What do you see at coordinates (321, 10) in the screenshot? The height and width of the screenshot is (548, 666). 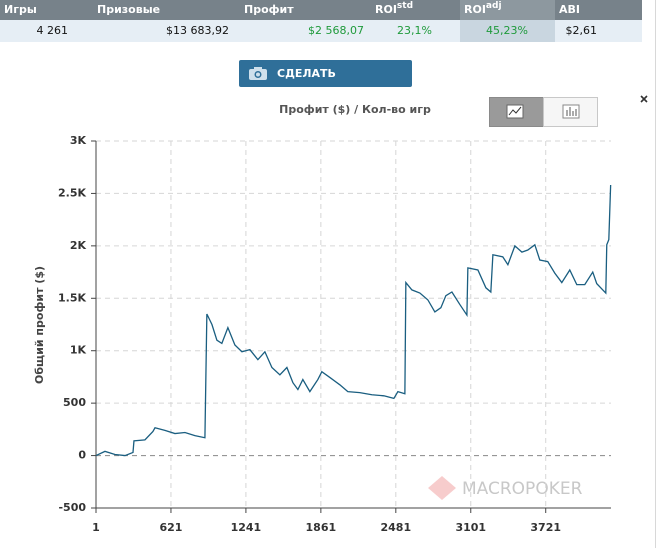 I see `stats-header: Игры Призовые Профит ROIstd ROIadj ABI` at bounding box center [321, 10].